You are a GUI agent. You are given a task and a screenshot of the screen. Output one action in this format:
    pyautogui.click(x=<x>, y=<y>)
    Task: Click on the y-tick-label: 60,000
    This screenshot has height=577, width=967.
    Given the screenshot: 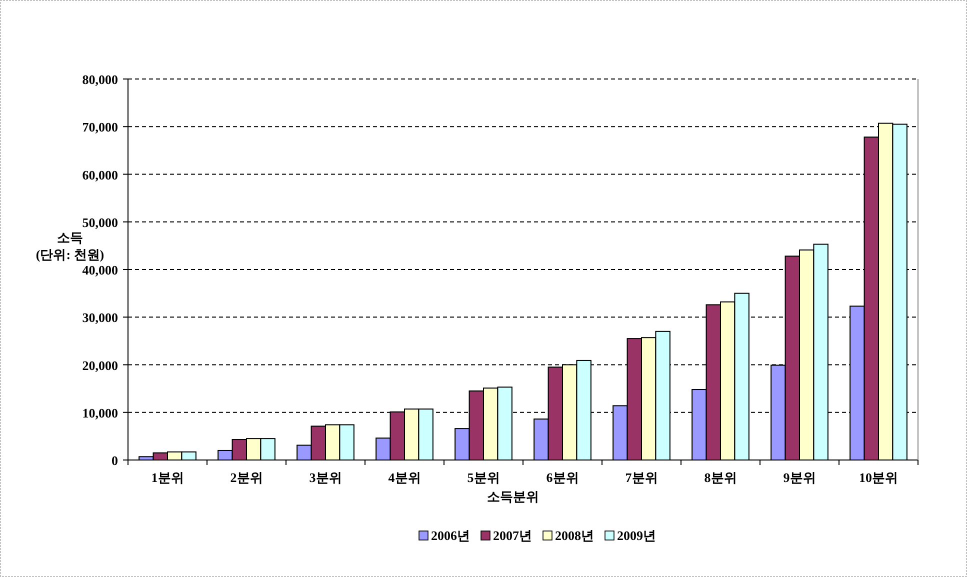 What is the action you would take?
    pyautogui.click(x=100, y=174)
    